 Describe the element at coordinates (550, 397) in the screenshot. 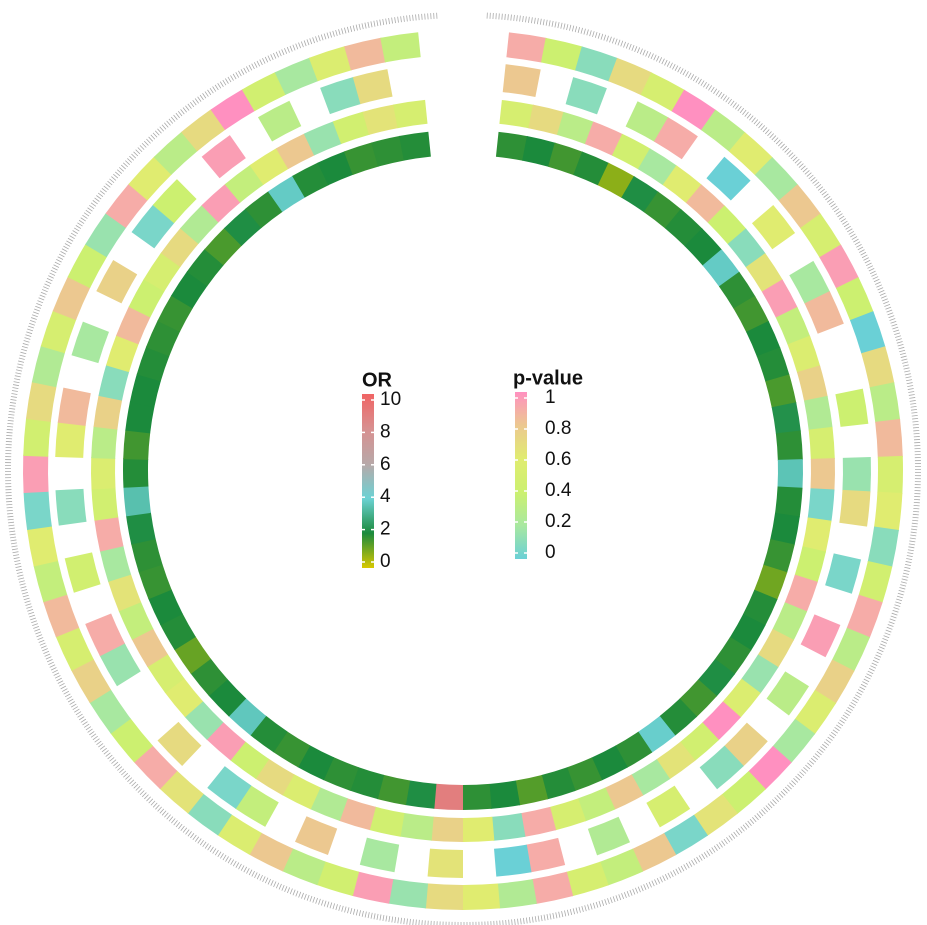

I see `legend-tick-label: 1` at that location.